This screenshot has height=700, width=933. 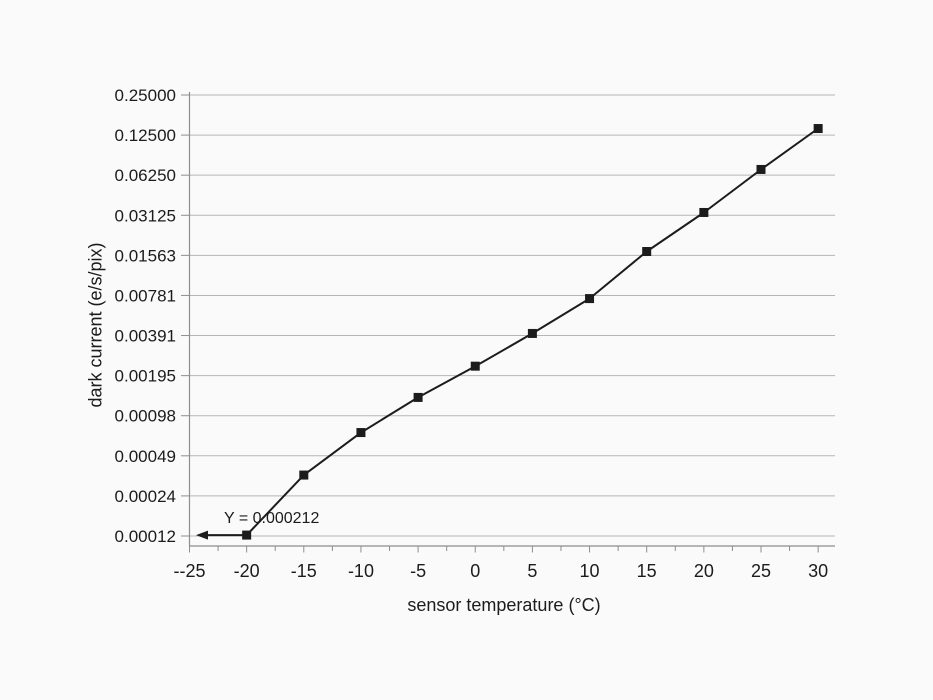 What do you see at coordinates (145, 336) in the screenshot?
I see `y-tick-label: 0.00391` at bounding box center [145, 336].